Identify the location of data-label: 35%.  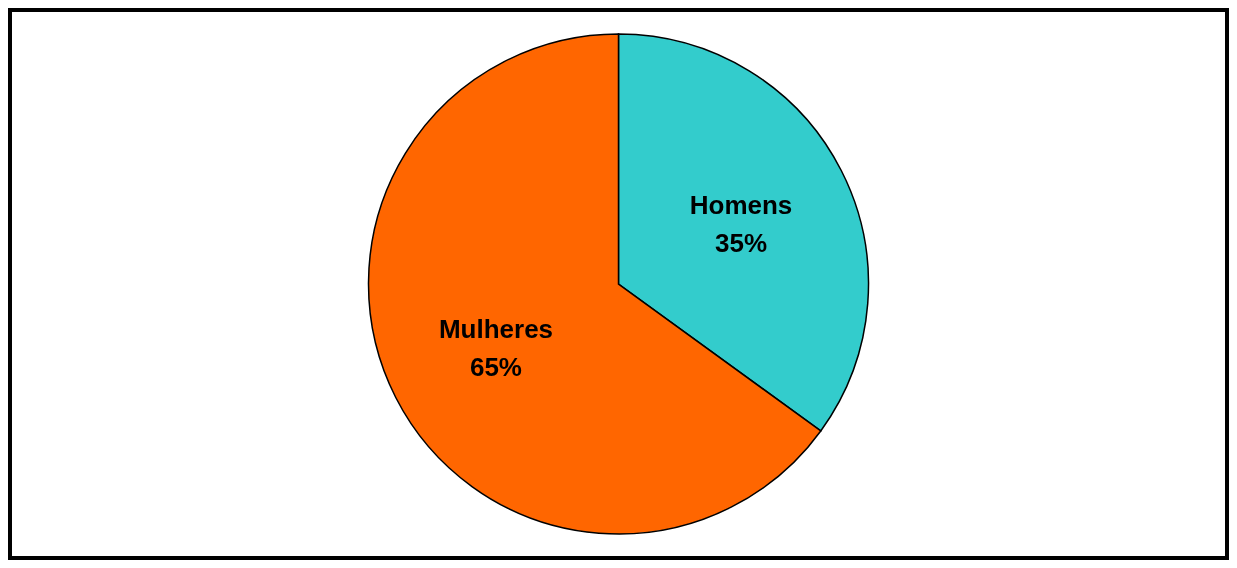
(741, 242).